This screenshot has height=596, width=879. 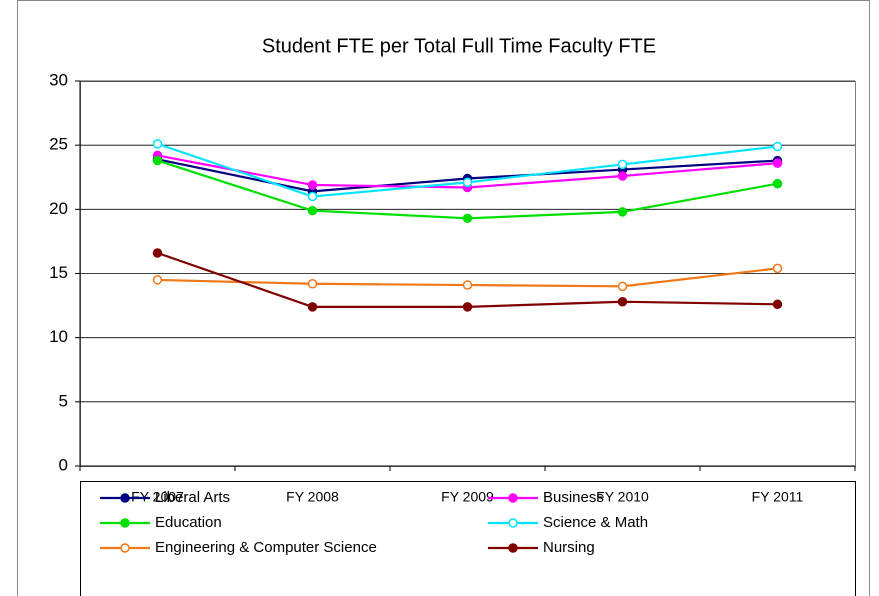 I want to click on y-tick-label: 25, so click(x=58, y=144).